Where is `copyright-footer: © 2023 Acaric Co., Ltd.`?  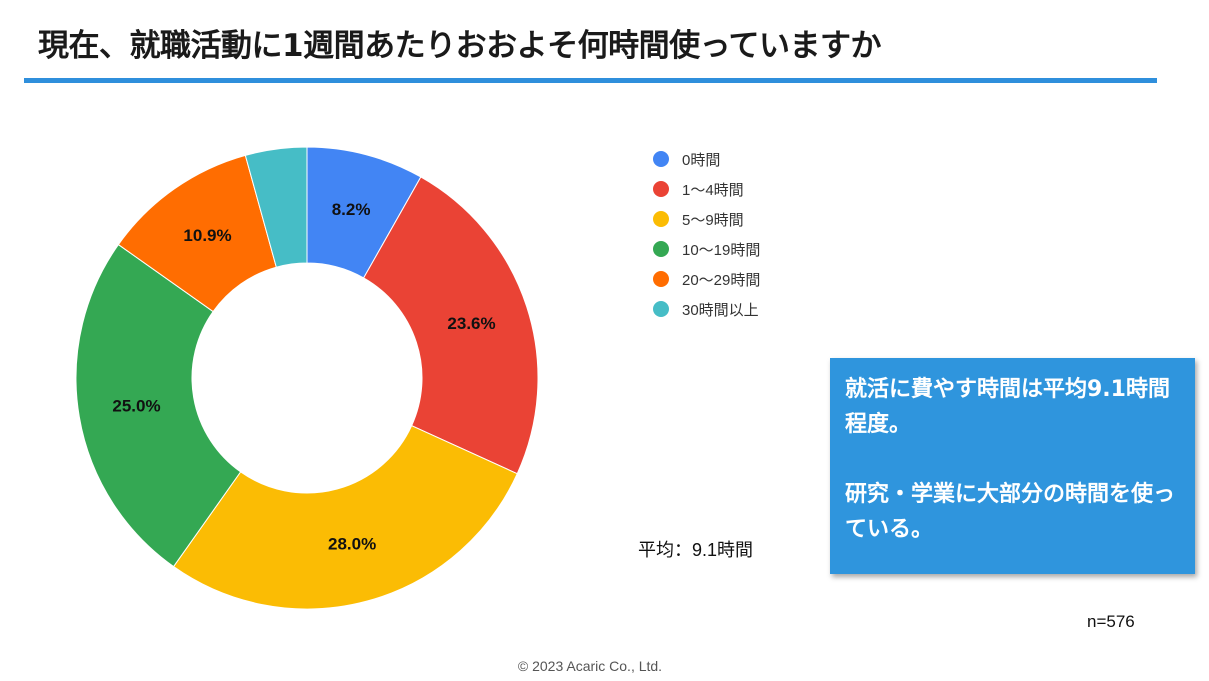 copyright-footer: © 2023 Acaric Co., Ltd. is located at coordinates (590, 666).